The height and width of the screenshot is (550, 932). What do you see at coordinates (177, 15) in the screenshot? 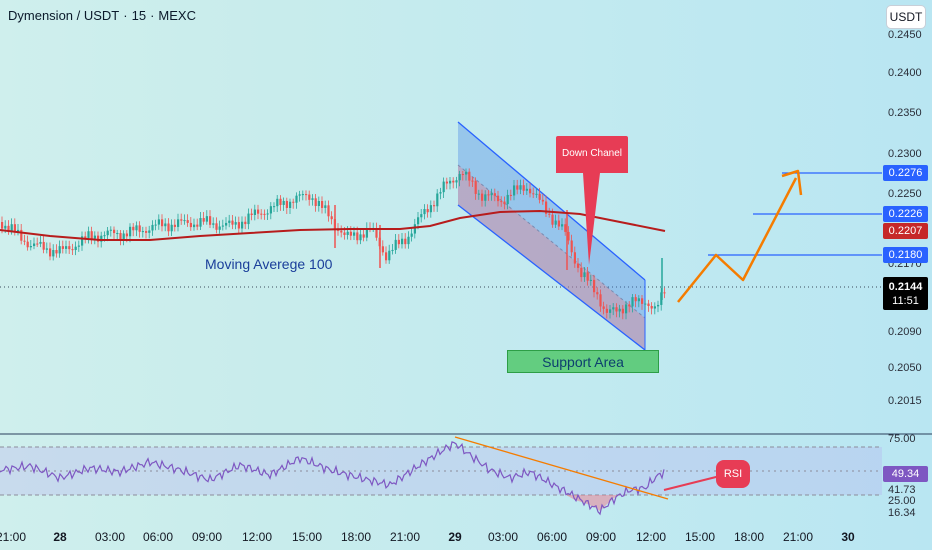
I see `exchange: MEXC` at bounding box center [177, 15].